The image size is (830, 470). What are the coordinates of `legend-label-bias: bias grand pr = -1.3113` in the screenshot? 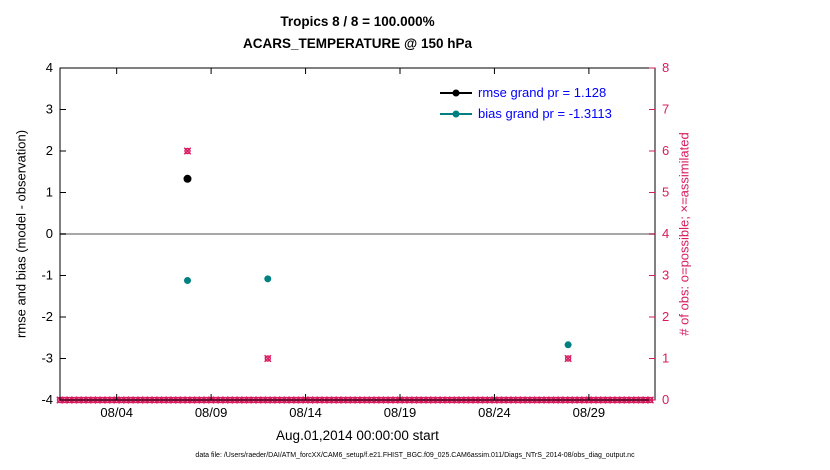 It's located at (545, 113).